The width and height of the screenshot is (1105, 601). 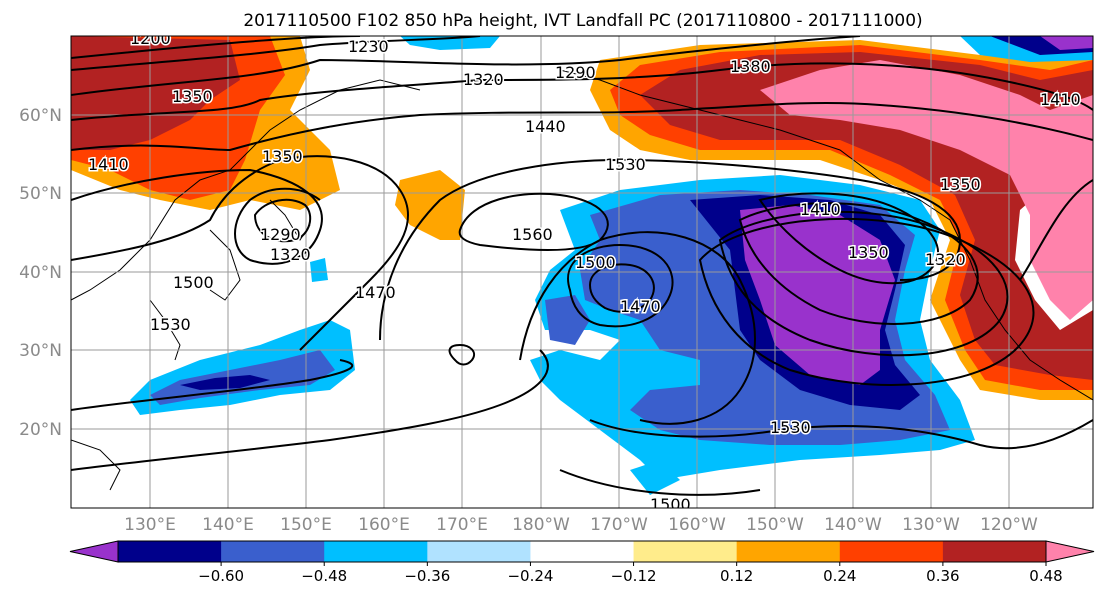 I want to click on colorbar-tick-label: −0.60, so click(x=221, y=576).